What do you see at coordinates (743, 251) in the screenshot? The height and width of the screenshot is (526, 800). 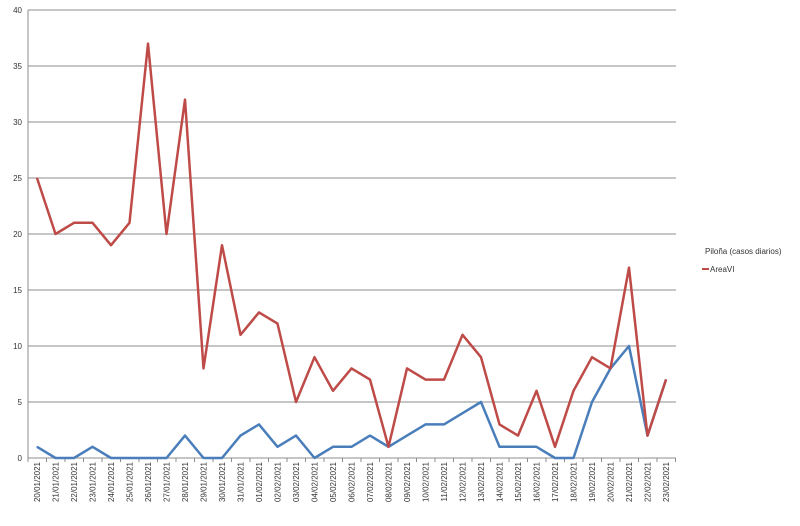 I see `legend-entry-pilona: Piloña (casos diarios)` at bounding box center [743, 251].